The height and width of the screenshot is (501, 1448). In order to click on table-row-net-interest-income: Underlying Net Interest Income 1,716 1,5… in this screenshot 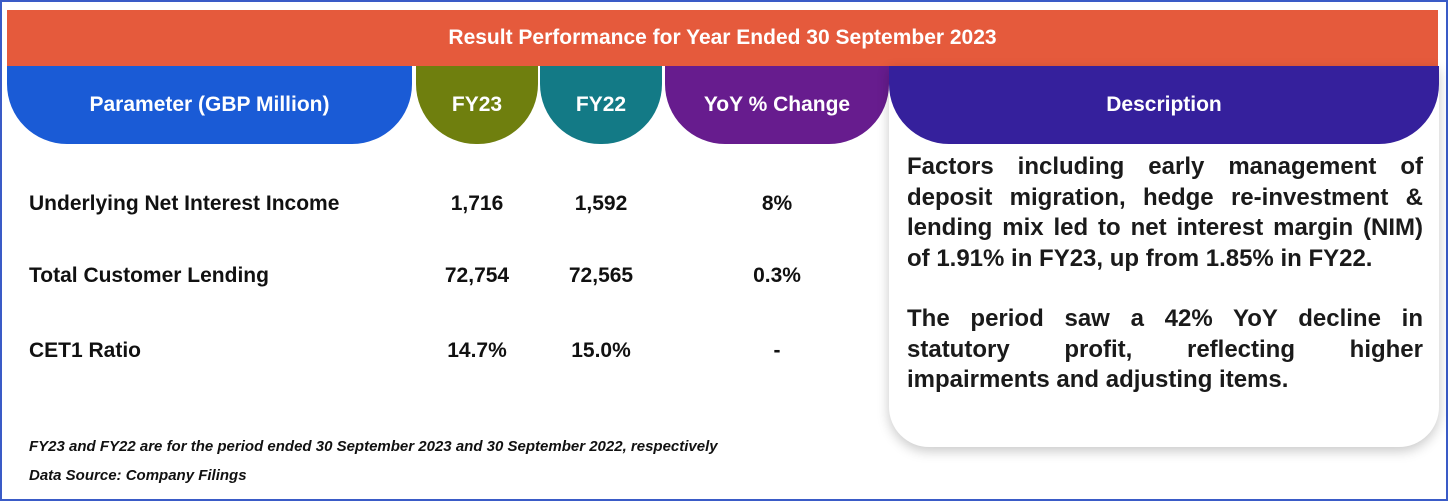, I will do `click(445, 204)`.